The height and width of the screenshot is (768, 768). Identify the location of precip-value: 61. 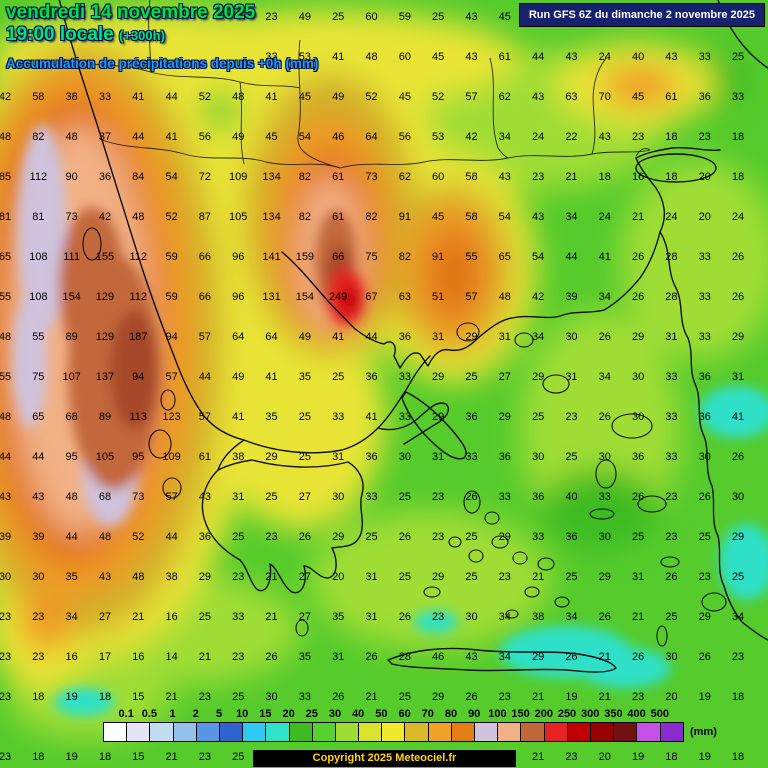
(338, 177).